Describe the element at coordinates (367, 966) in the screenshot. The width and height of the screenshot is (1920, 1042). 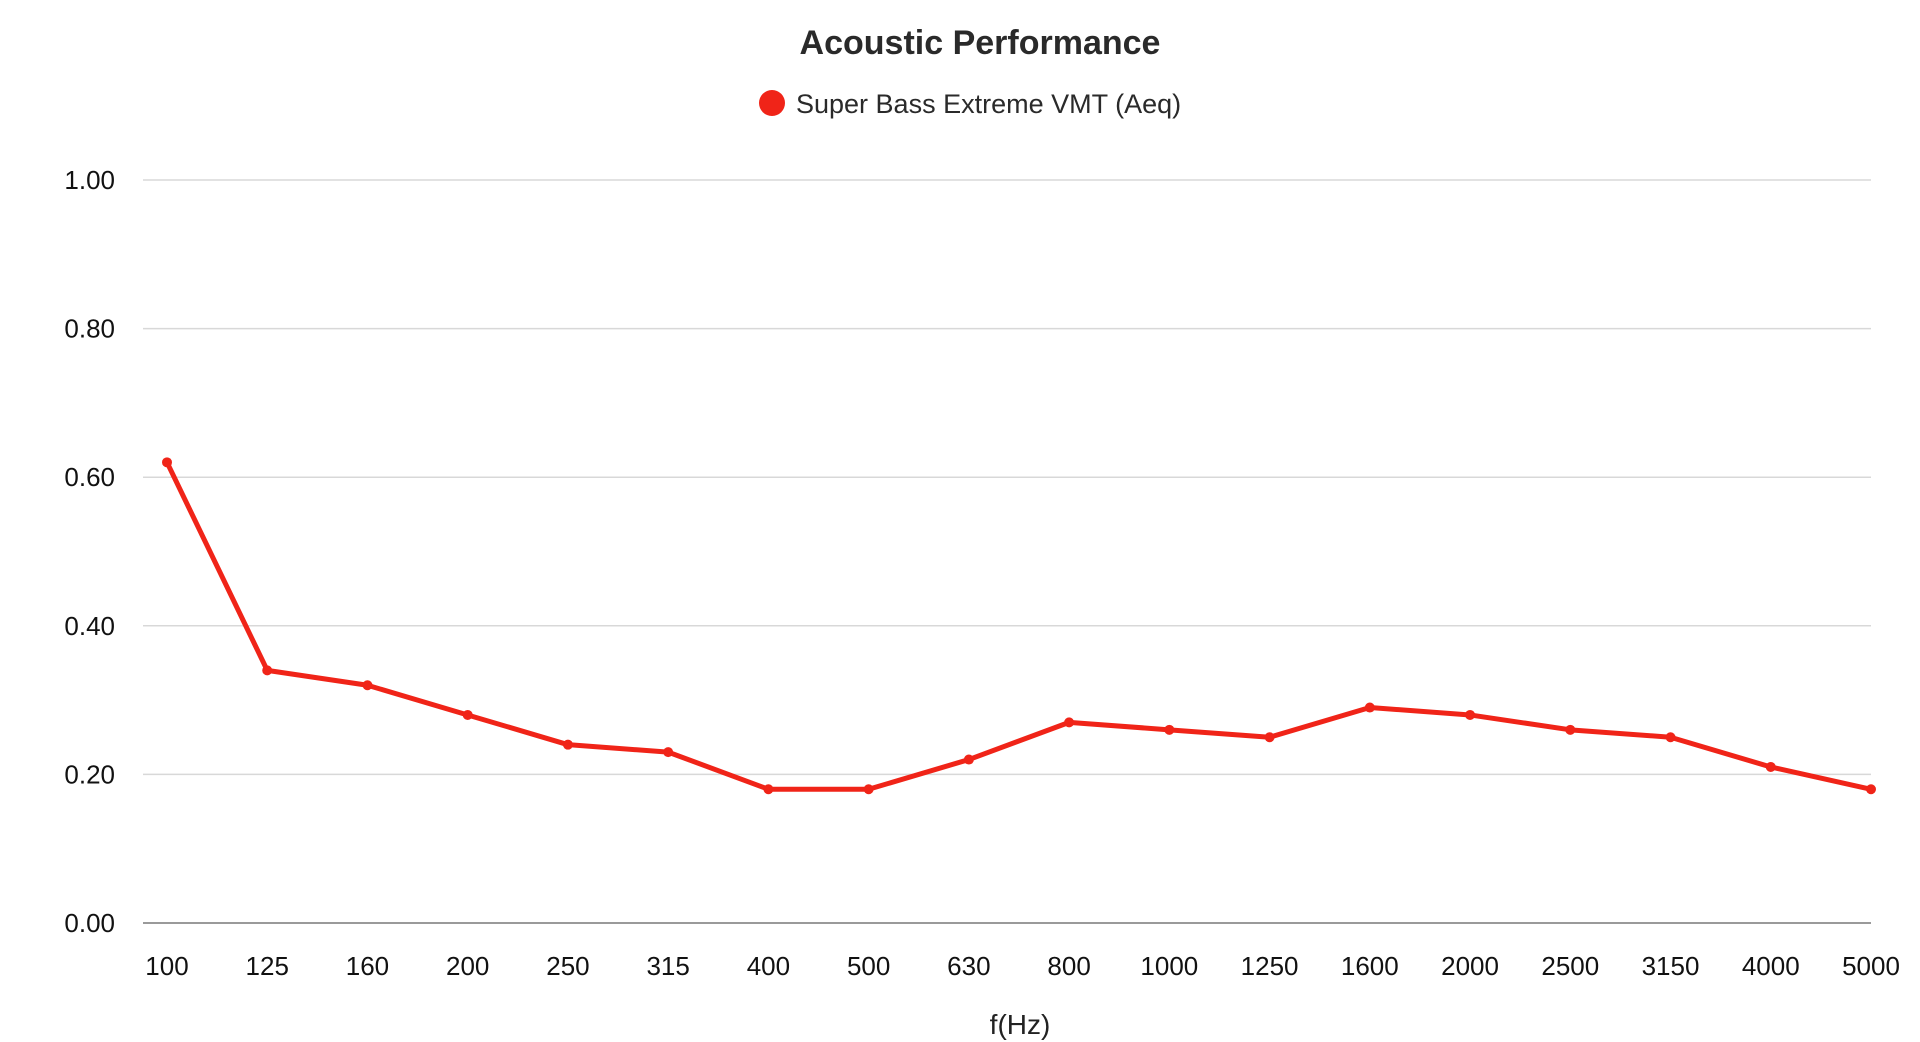
I see `x-tick-label: 160` at that location.